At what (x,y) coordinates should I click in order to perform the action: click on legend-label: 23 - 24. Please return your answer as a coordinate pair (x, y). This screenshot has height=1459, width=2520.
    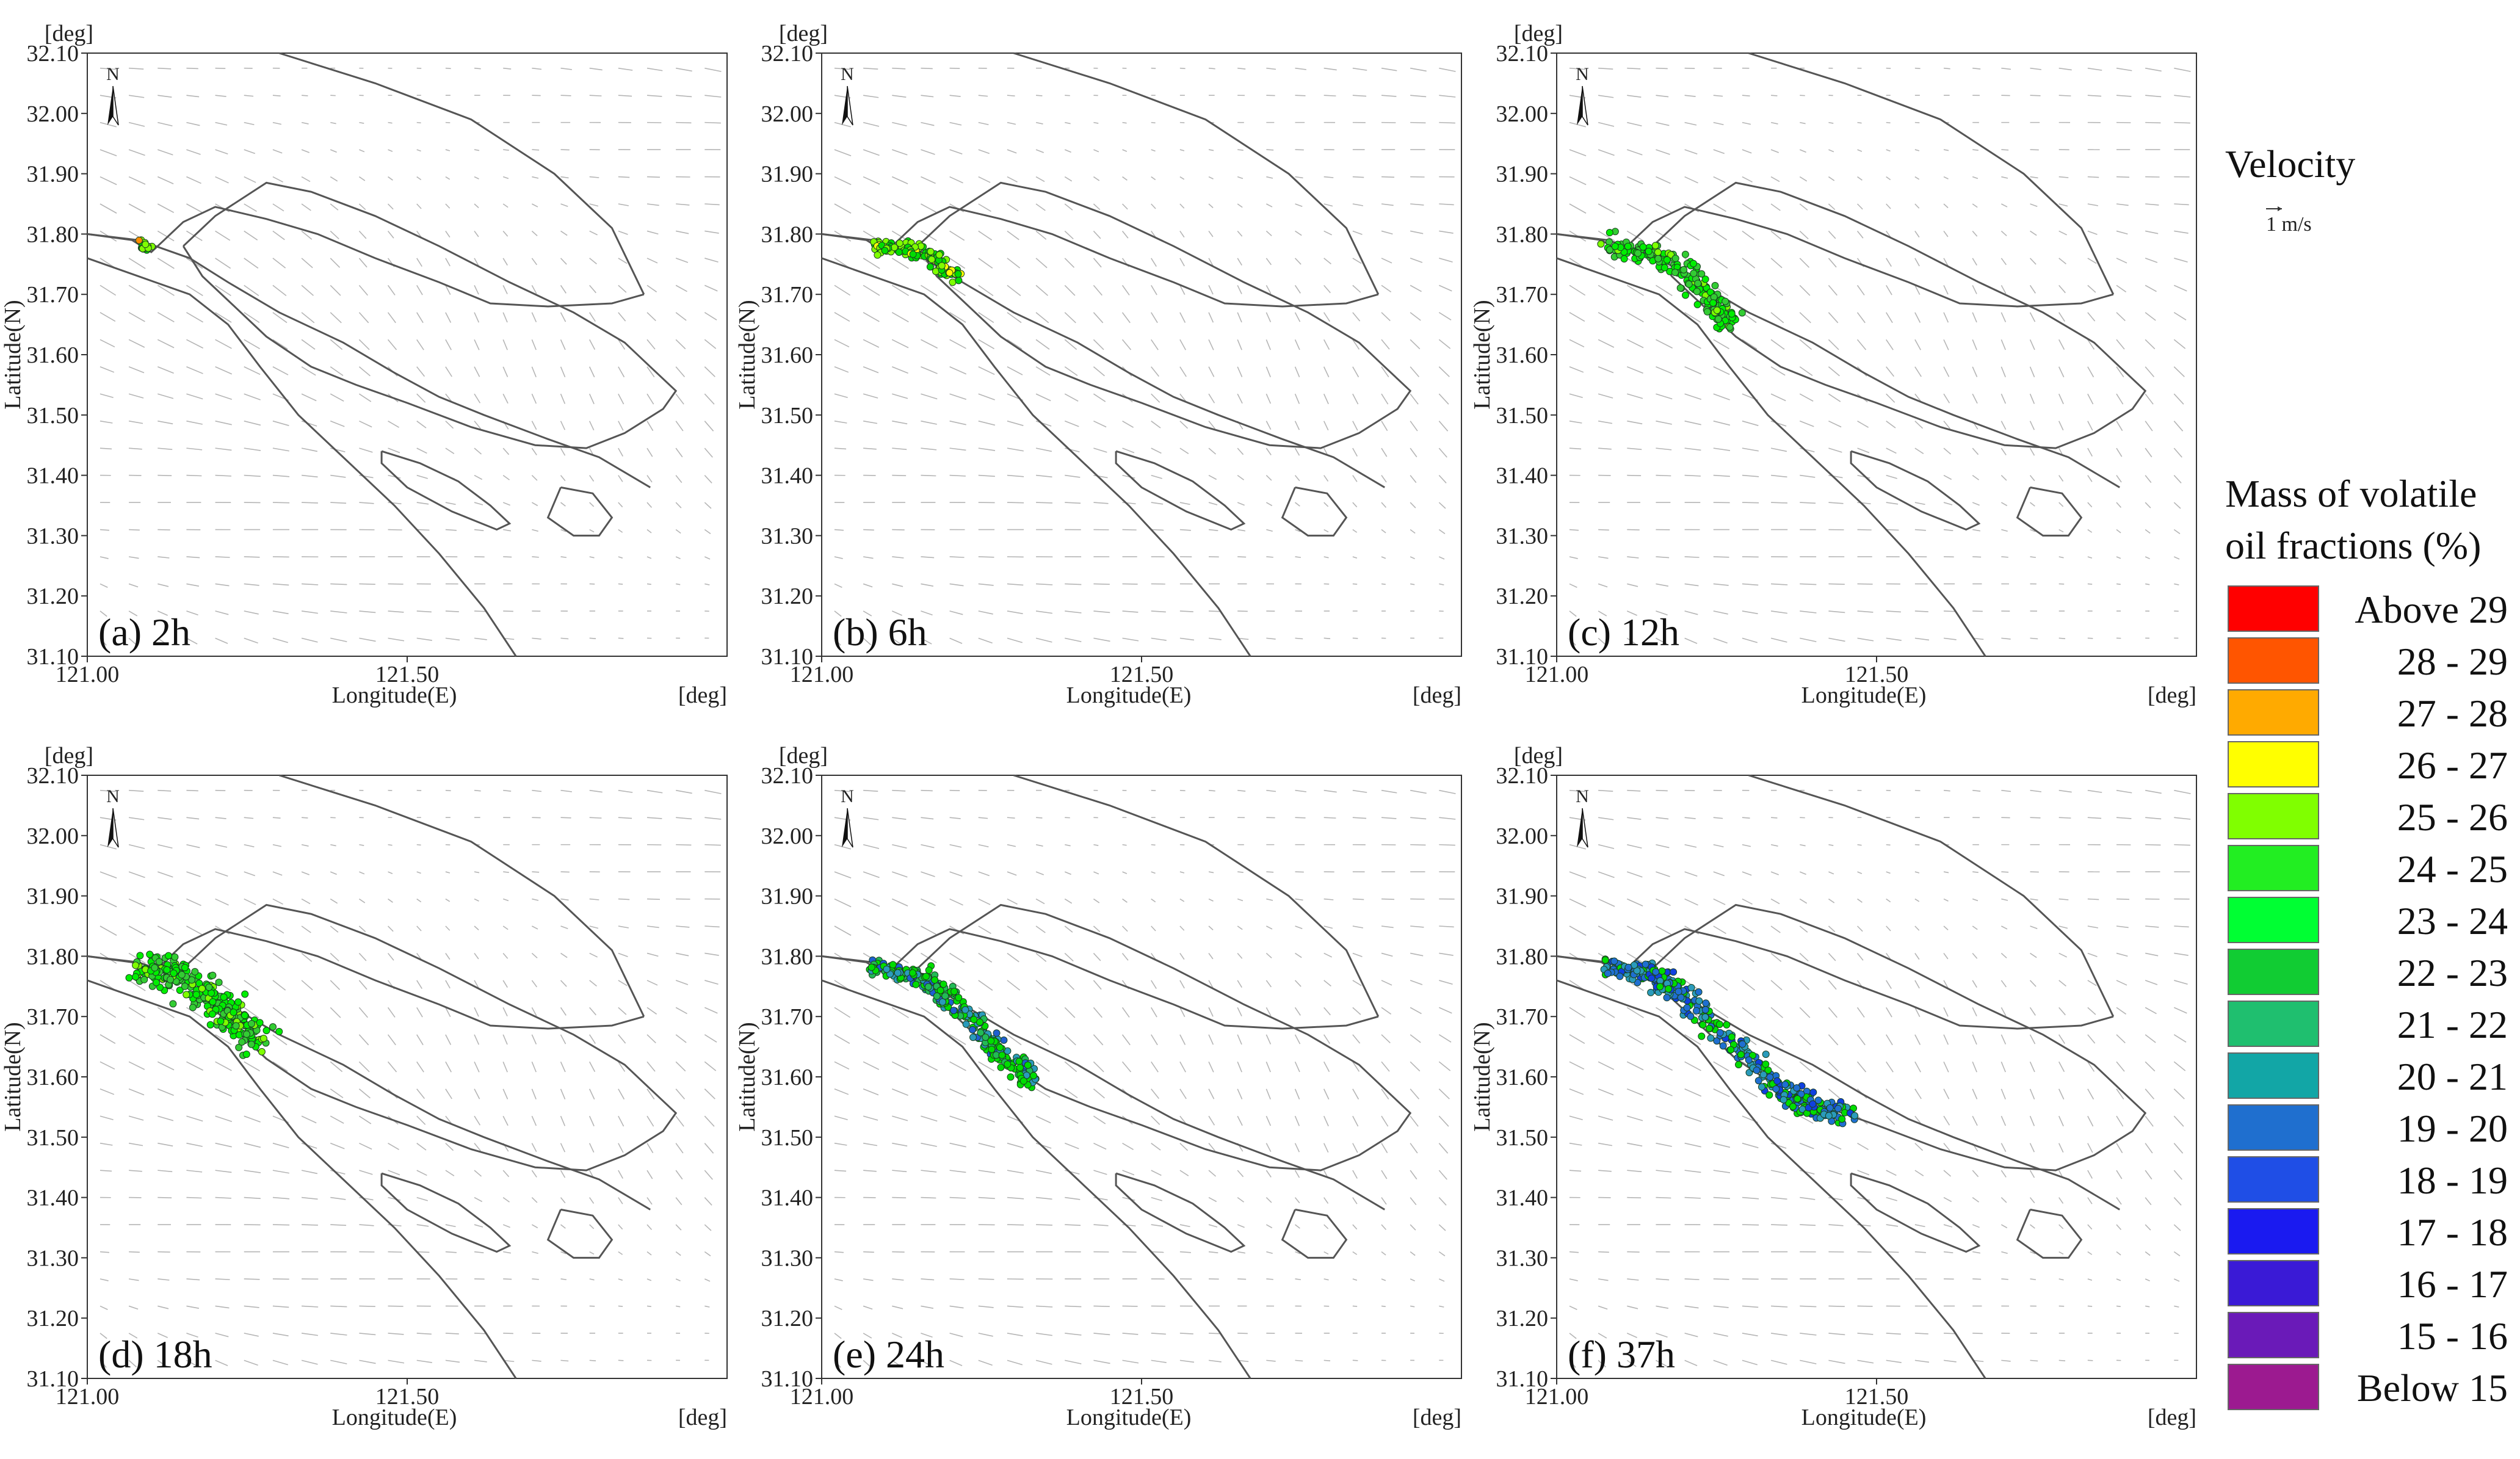
    Looking at the image, I should click on (2452, 921).